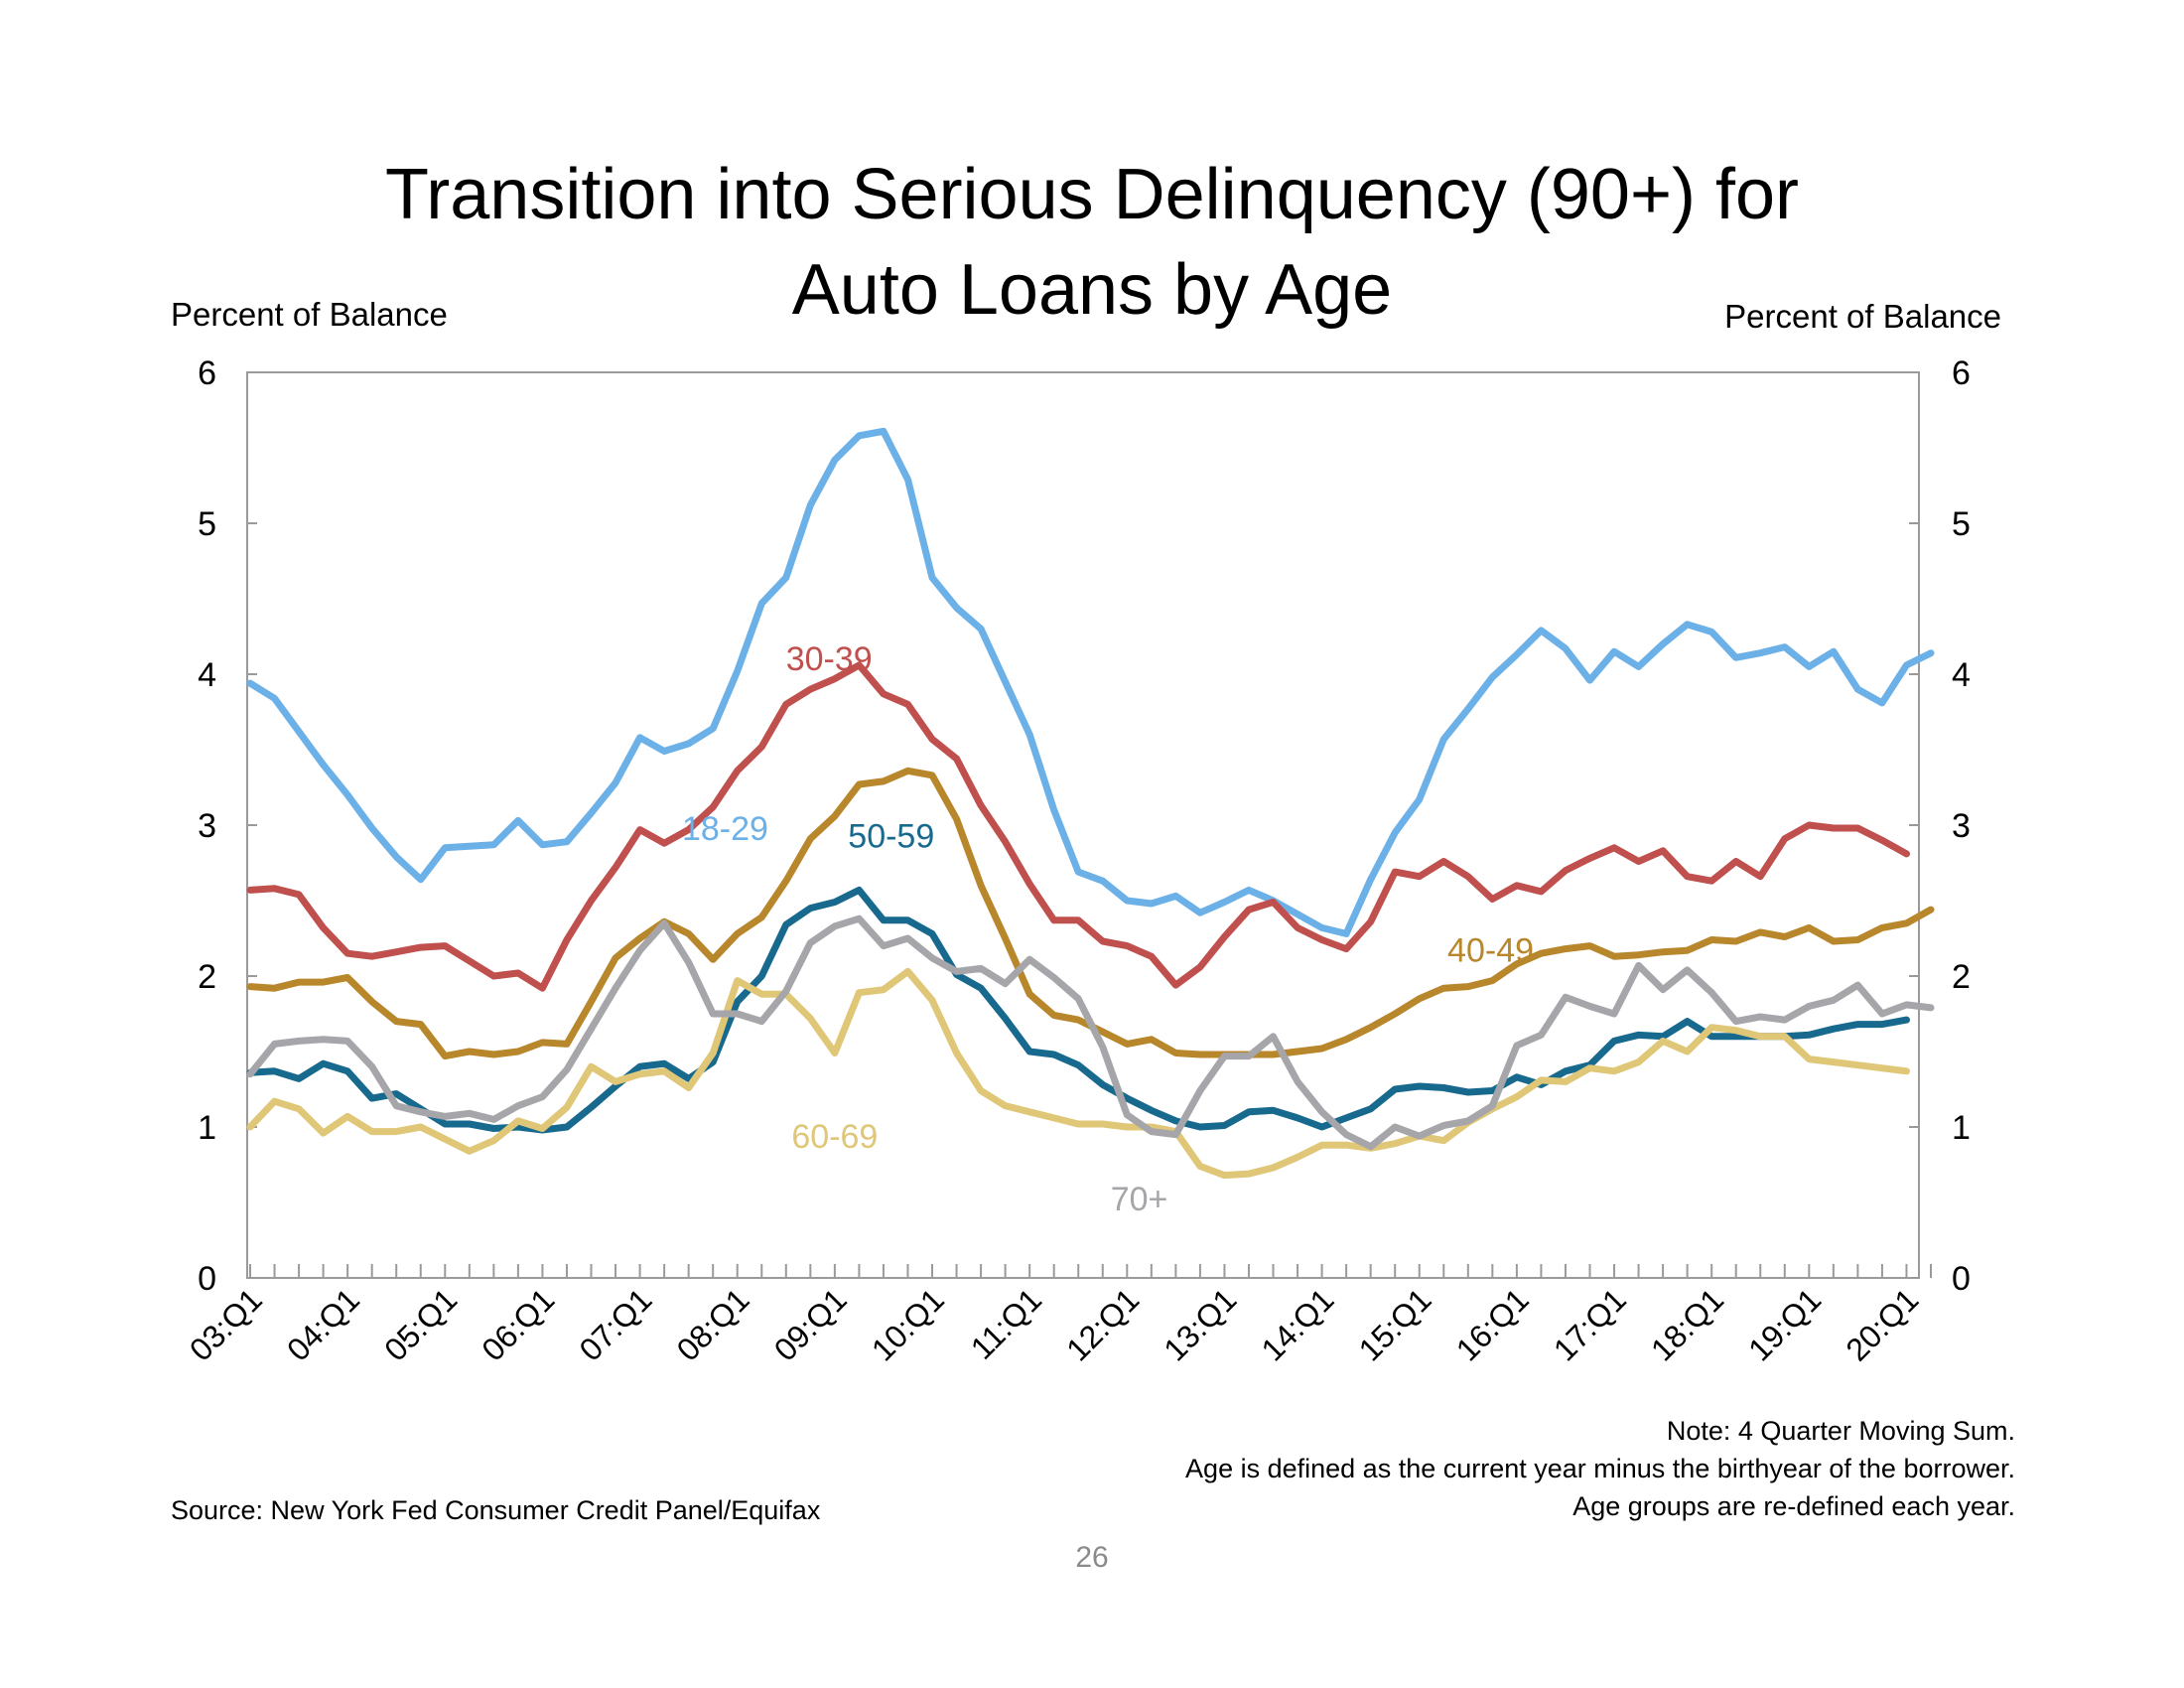 The height and width of the screenshot is (1688, 2184). I want to click on page-number: 26, so click(1091, 1557).